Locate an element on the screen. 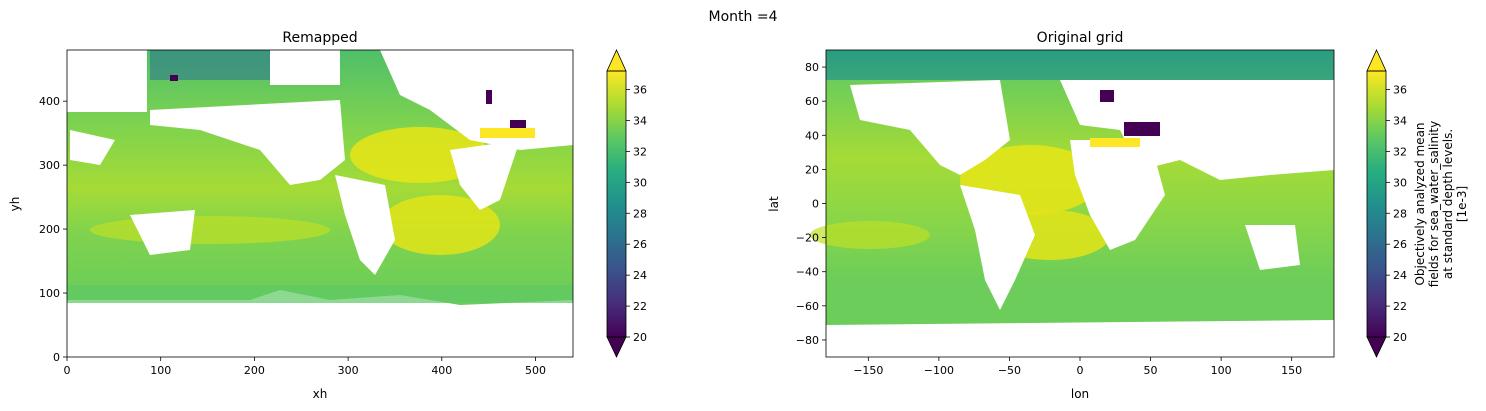 Image resolution: width=1486 pixels, height=411 pixels. x-axis: −150 −100 −50 0 50 100 150 is located at coordinates (1077, 367).